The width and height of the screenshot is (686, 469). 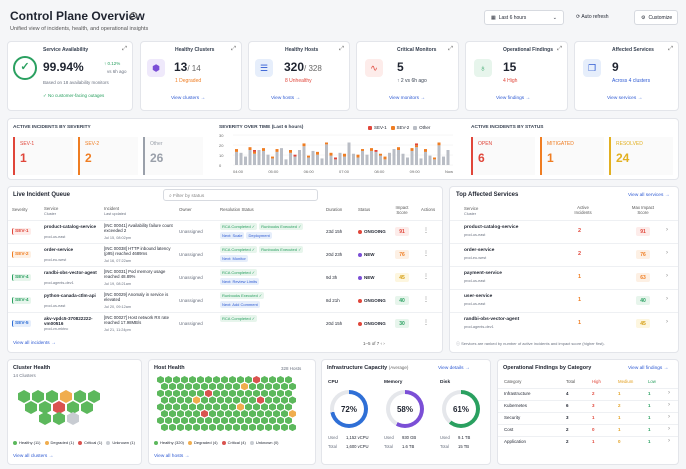 I want to click on next-step-tag: Next: Scale, so click(x=232, y=235).